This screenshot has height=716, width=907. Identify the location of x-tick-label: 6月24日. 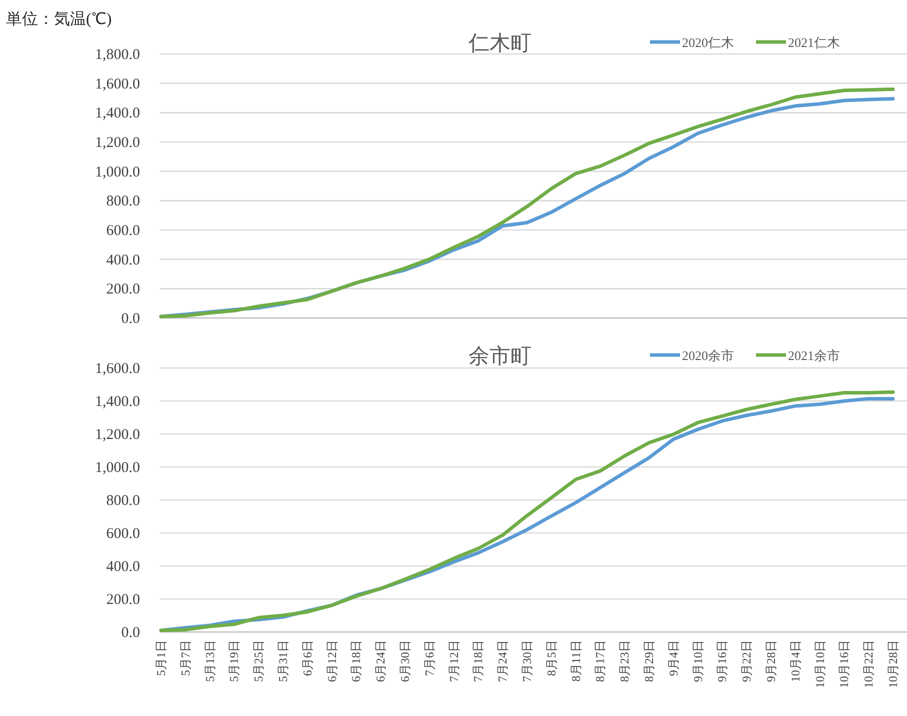
(381, 661).